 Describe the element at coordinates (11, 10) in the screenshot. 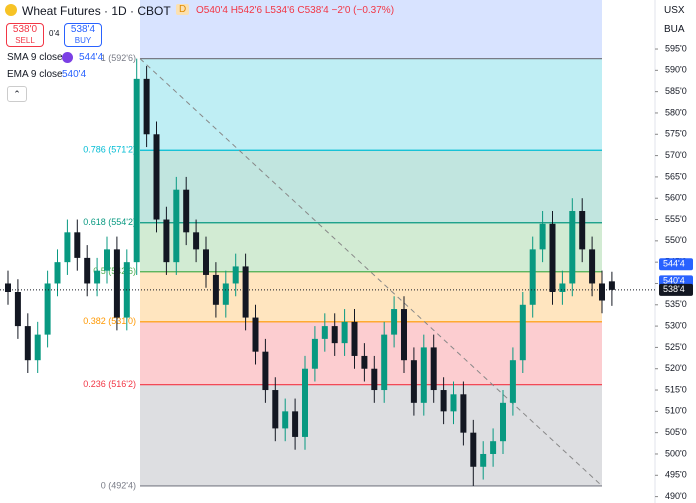

I see `symbol-icon` at that location.